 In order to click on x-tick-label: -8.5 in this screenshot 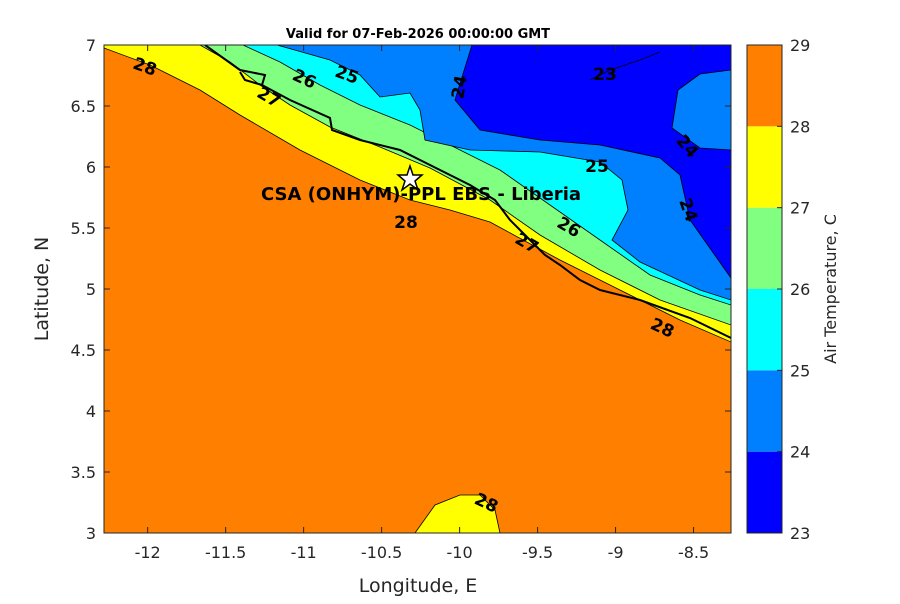, I will do `click(693, 552)`.